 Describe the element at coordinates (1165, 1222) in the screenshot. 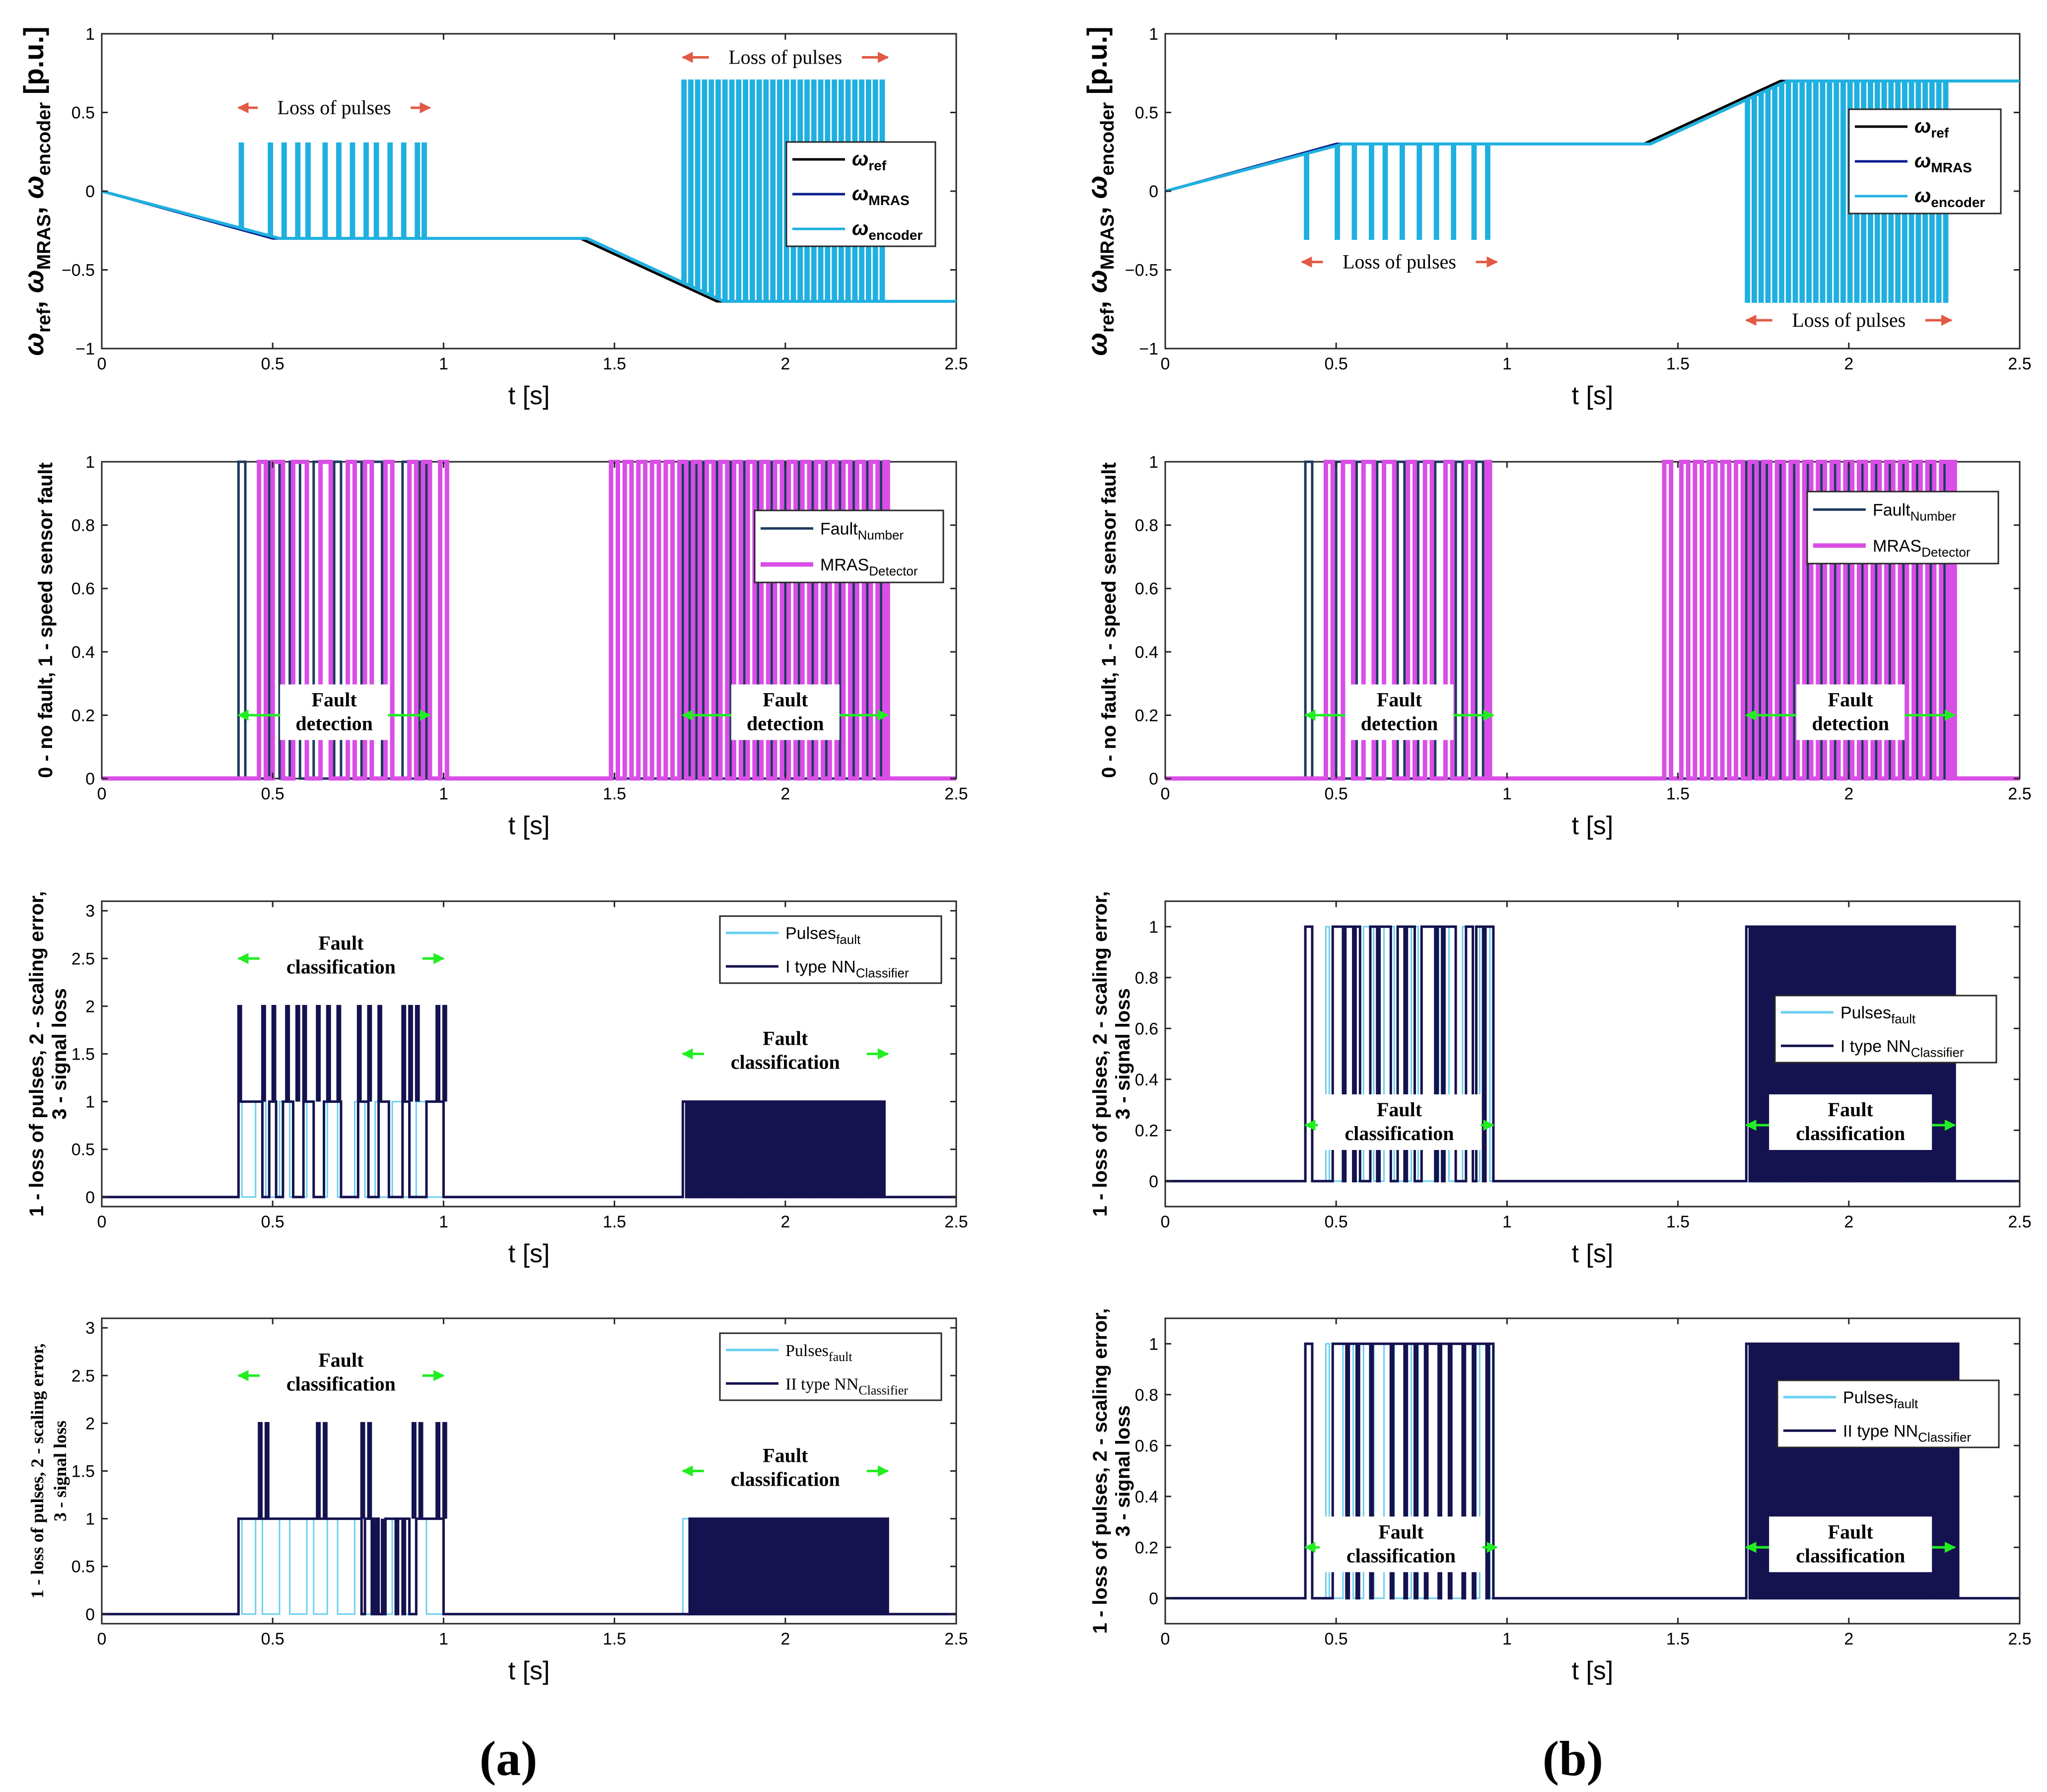

I see `x-tick-label: 0` at that location.